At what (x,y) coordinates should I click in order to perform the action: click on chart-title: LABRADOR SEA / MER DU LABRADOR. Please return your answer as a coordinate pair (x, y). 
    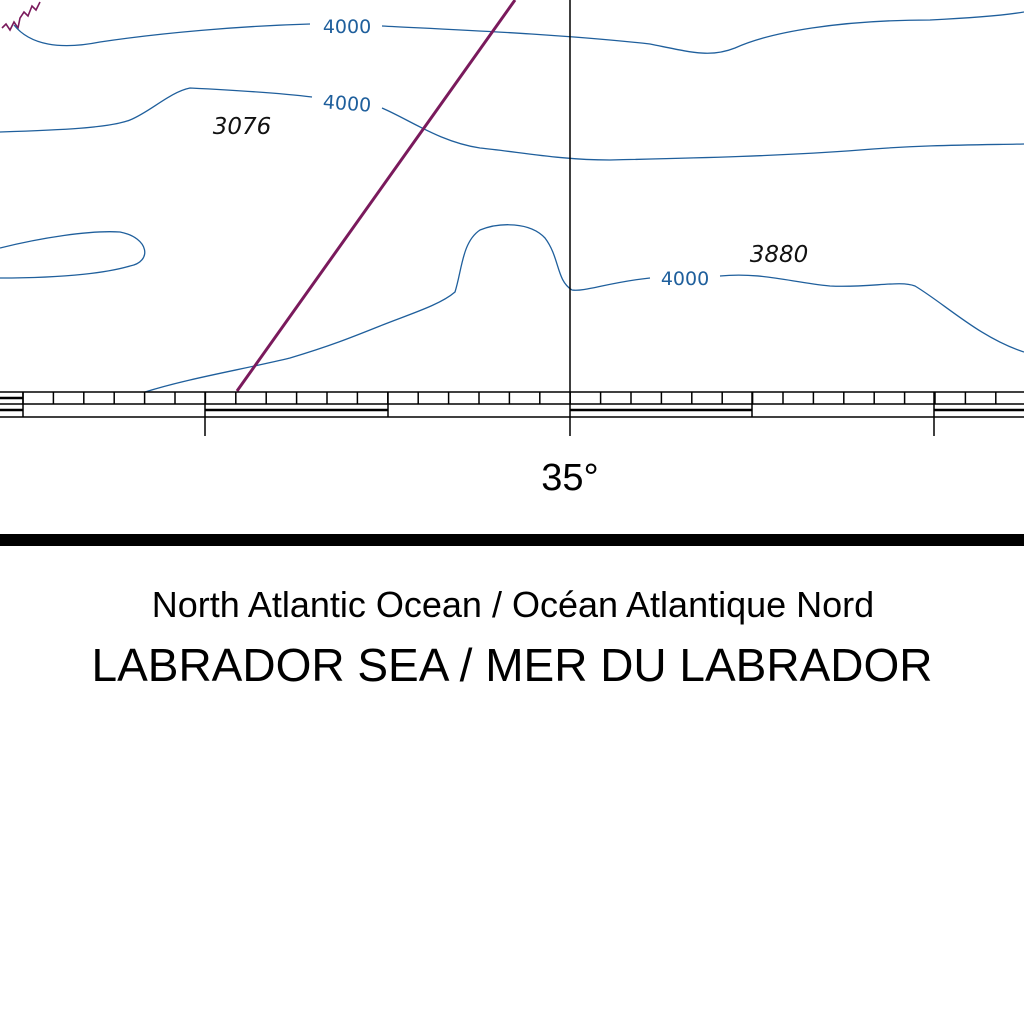
    Looking at the image, I should click on (512, 665).